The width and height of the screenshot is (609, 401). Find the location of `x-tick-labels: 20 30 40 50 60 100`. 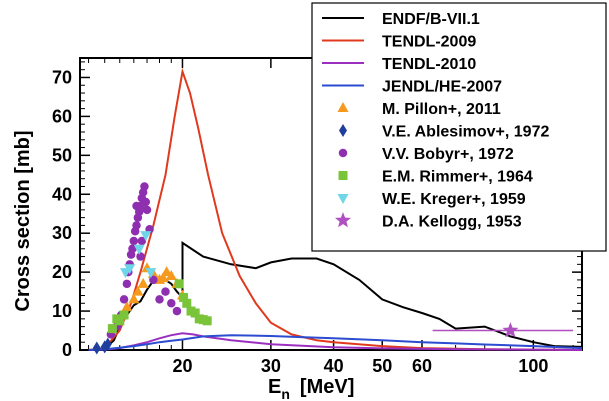

x-tick-labels: 20 30 40 50 60 100 is located at coordinates (360, 366).